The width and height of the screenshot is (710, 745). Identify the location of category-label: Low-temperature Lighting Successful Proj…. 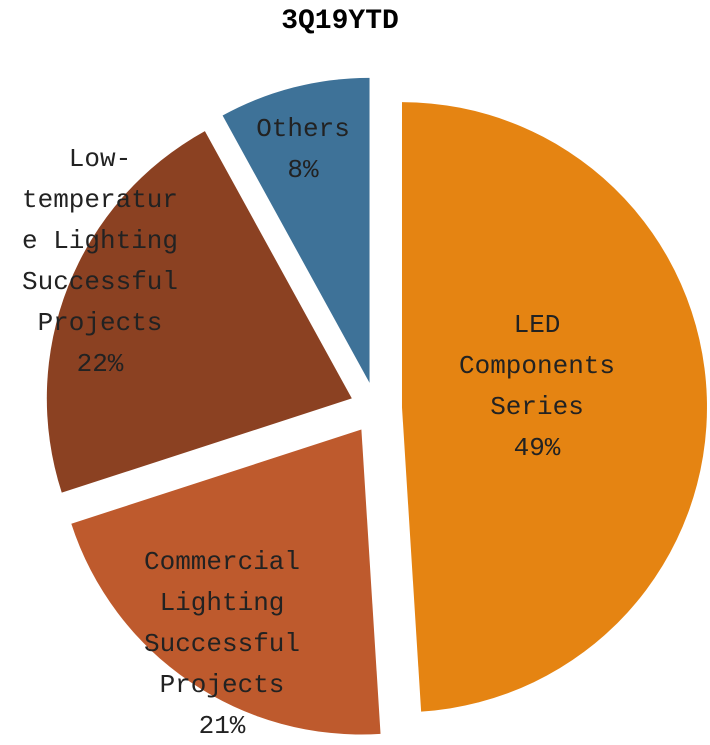
(100, 241).